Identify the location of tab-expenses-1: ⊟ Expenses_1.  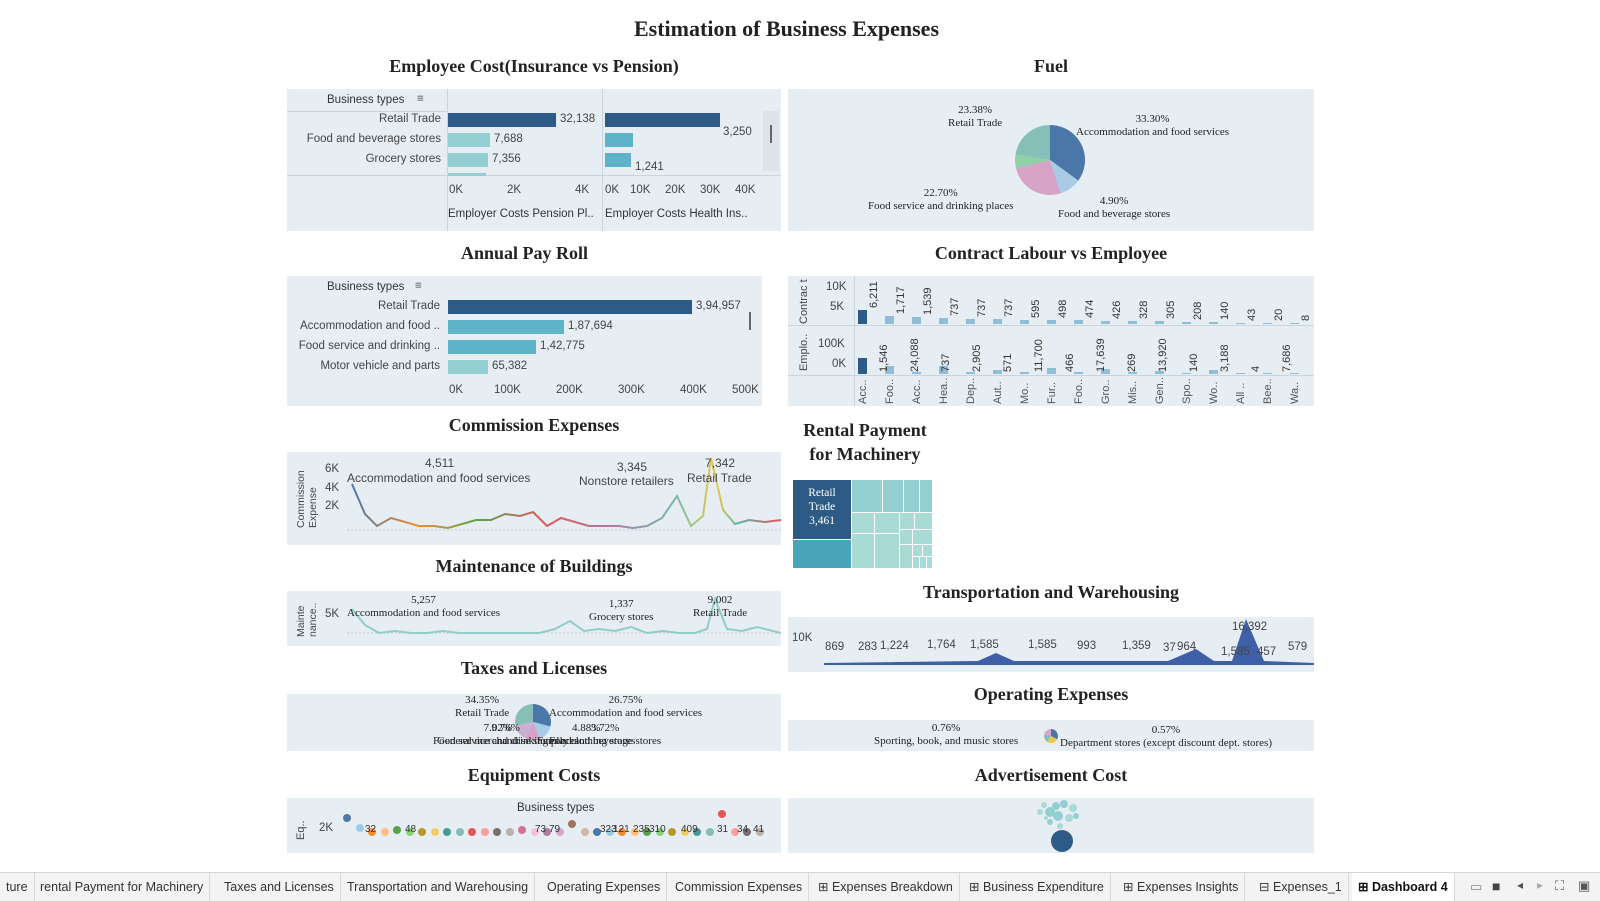
(1301, 887).